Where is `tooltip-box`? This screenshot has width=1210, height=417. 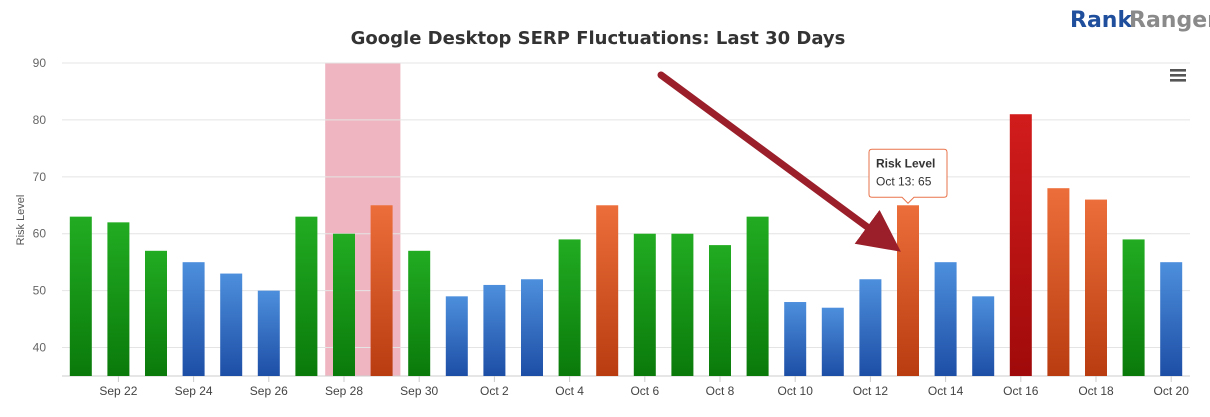
tooltip-box is located at coordinates (908, 176).